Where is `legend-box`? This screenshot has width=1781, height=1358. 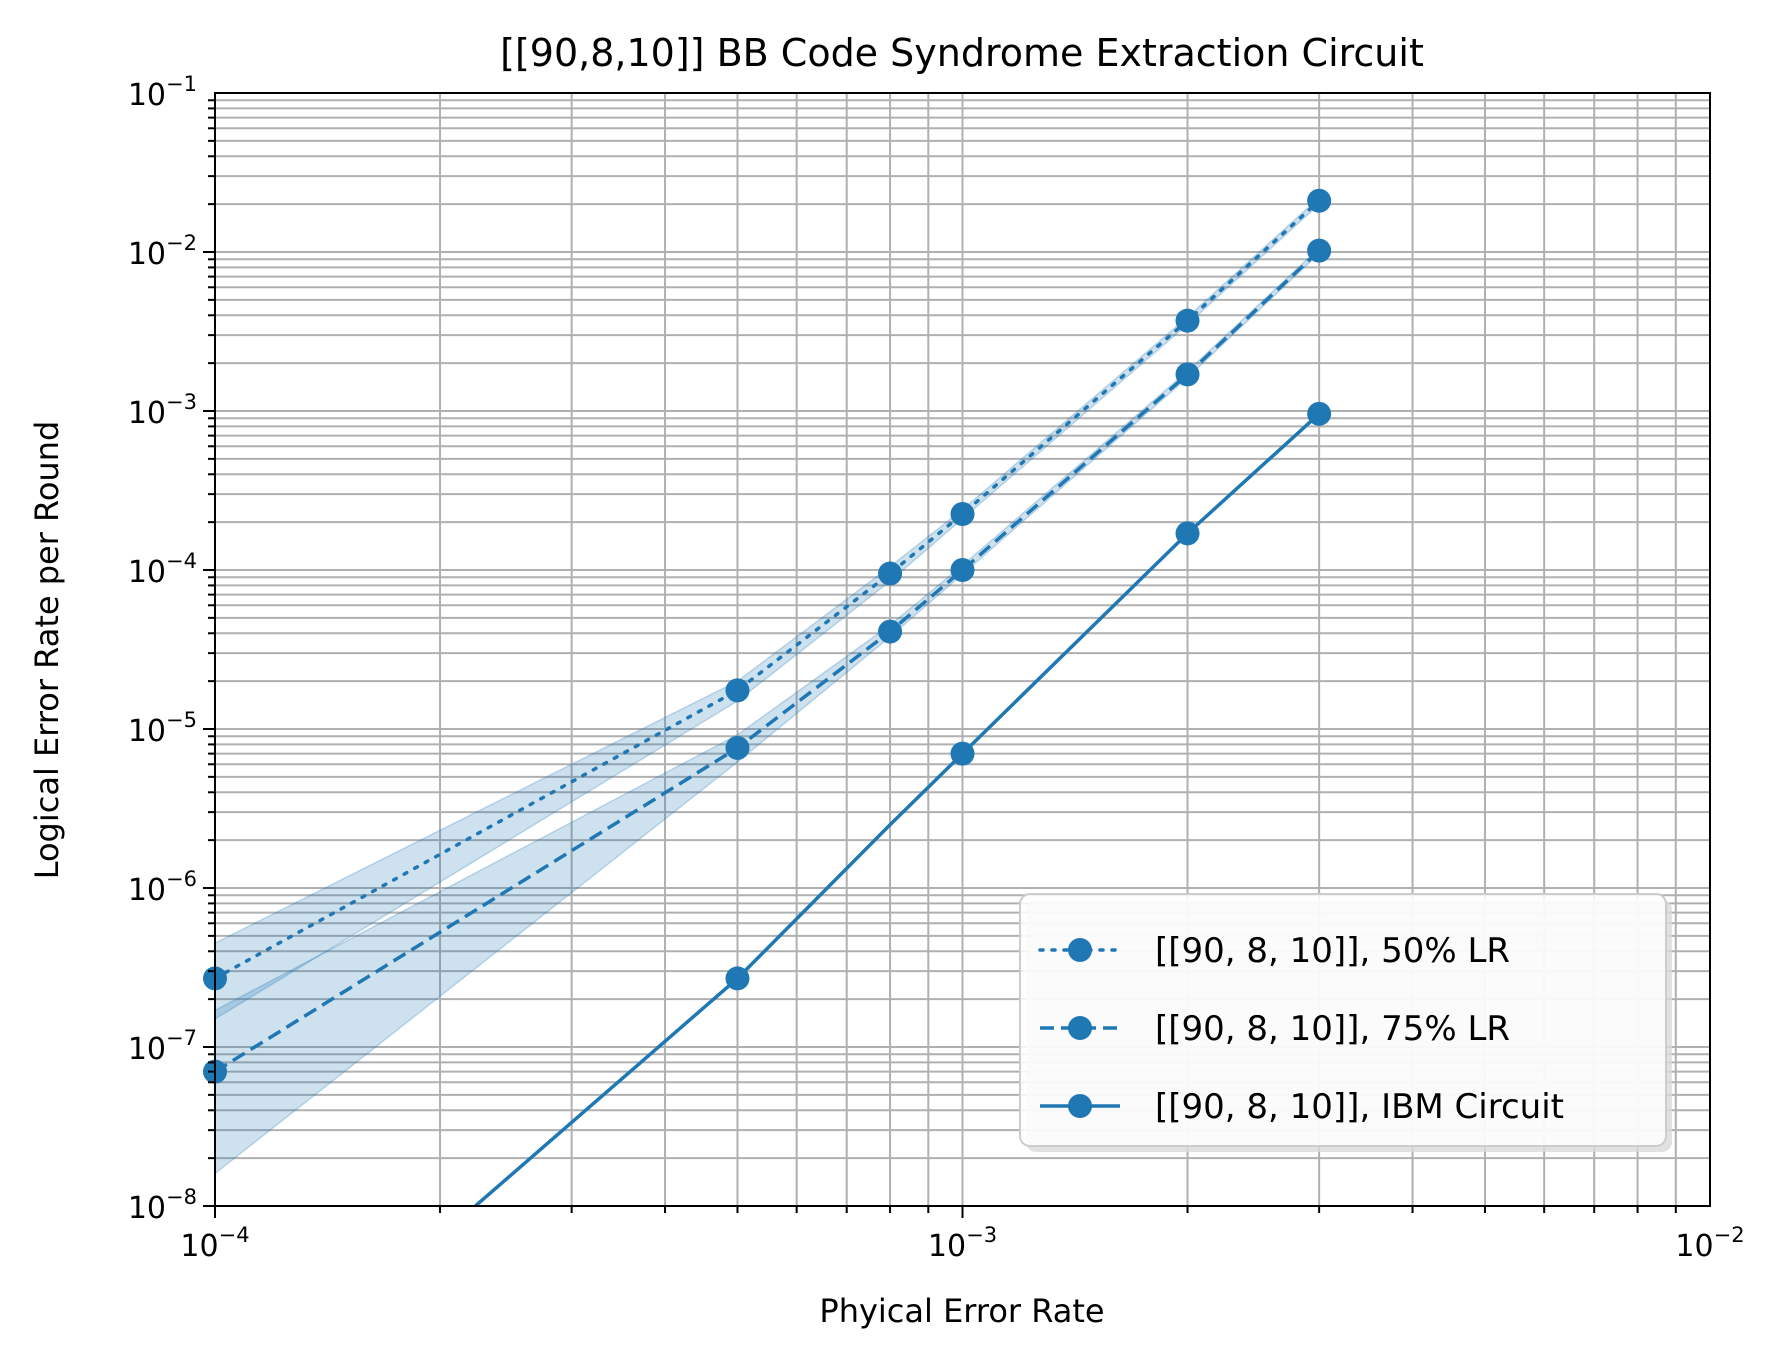 legend-box is located at coordinates (1343, 1020).